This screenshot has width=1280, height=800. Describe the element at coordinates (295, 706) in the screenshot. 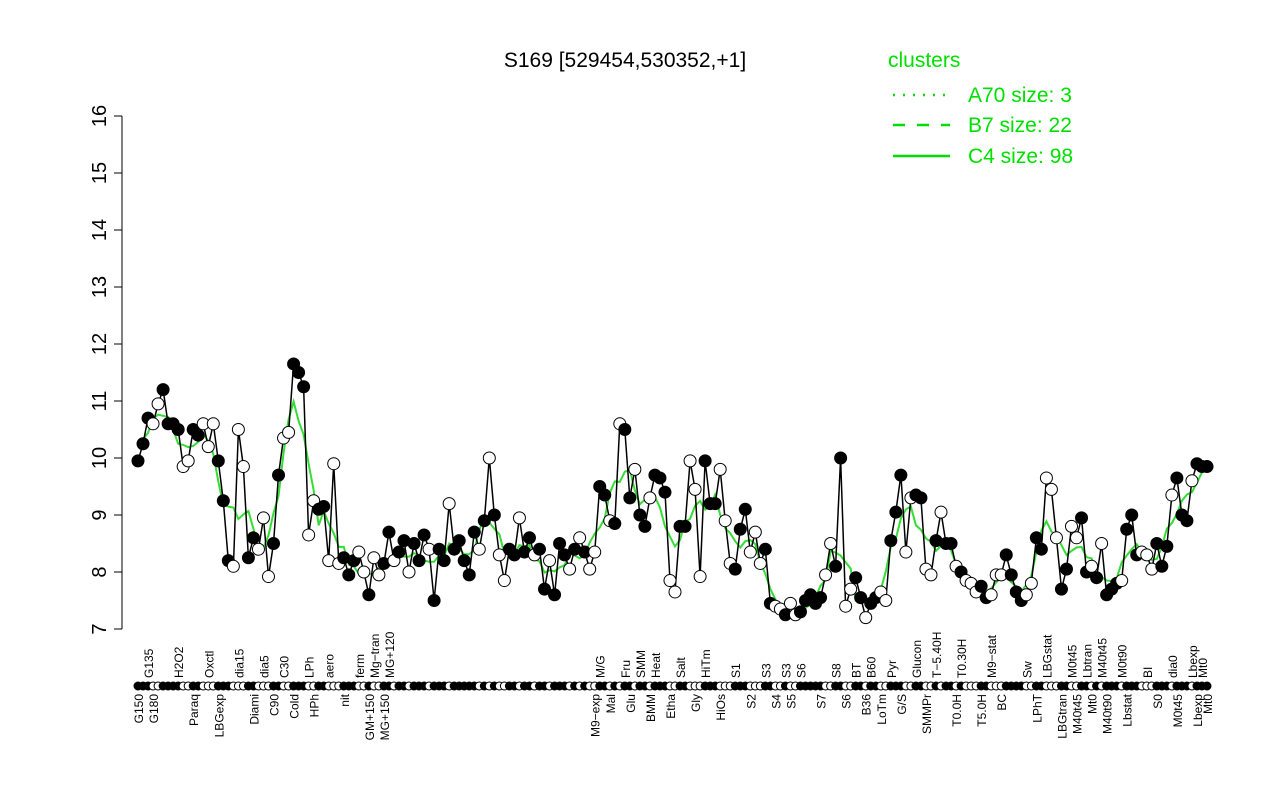

I see `x-tick-label: Cold` at that location.